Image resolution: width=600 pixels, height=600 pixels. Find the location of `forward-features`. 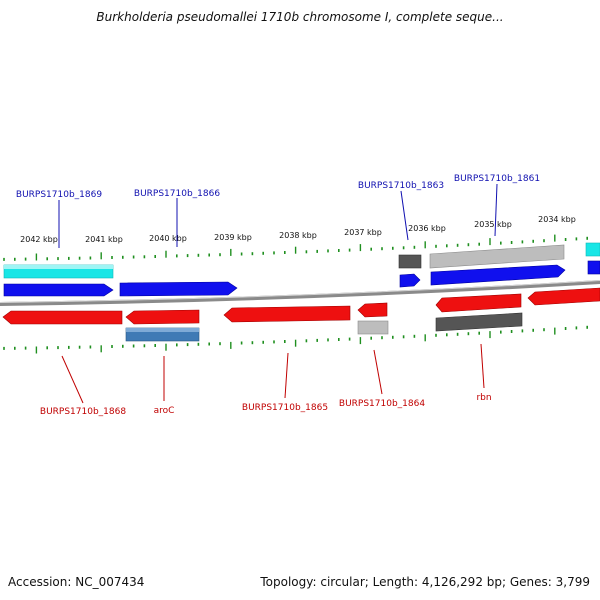

forward-features is located at coordinates (301, 269).